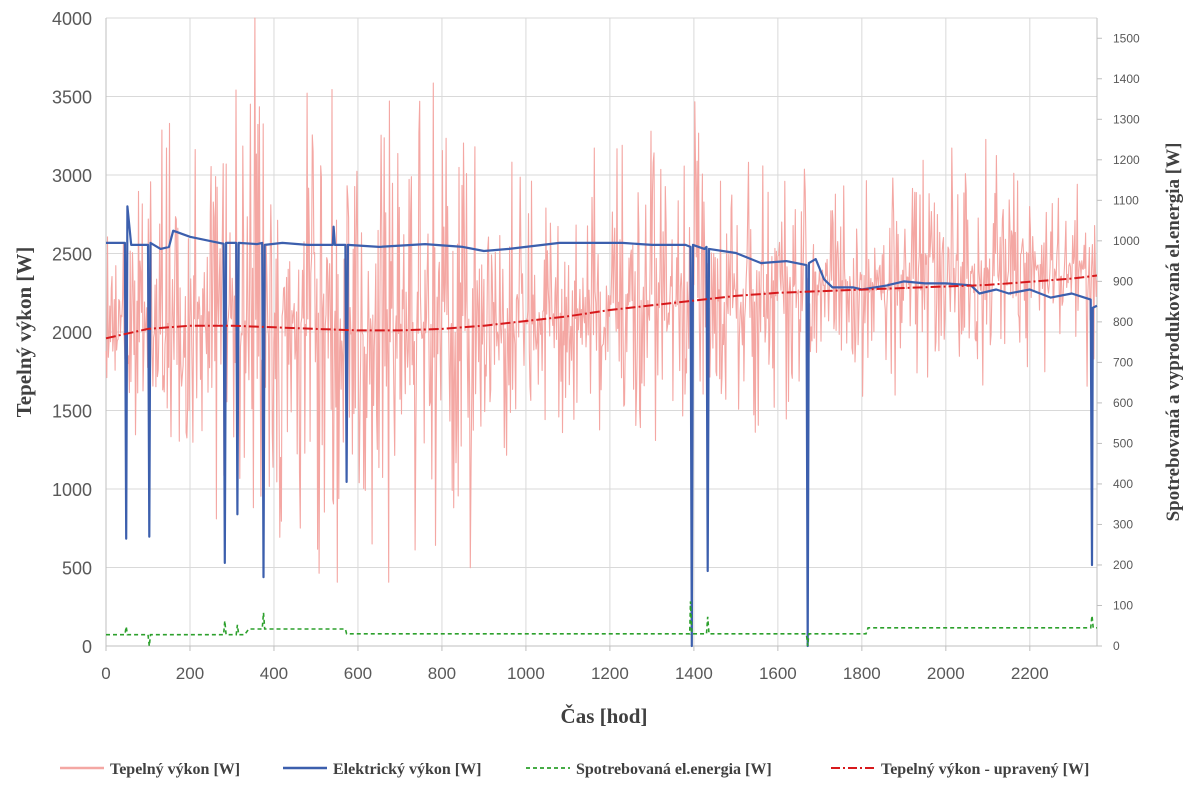 Image resolution: width=1195 pixels, height=790 pixels. Describe the element at coordinates (604, 716) in the screenshot. I see `x-axis-title: Čas [hod]` at that location.